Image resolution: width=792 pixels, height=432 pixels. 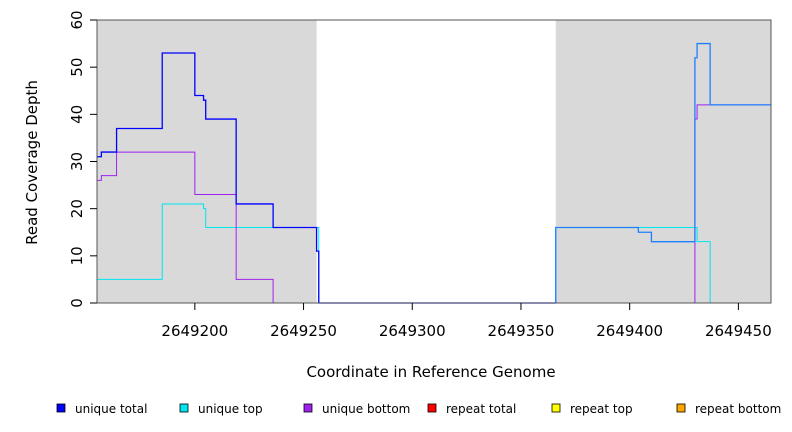 What do you see at coordinates (32, 162) in the screenshot?
I see `y-axis-label: Read Coverage Depth` at bounding box center [32, 162].